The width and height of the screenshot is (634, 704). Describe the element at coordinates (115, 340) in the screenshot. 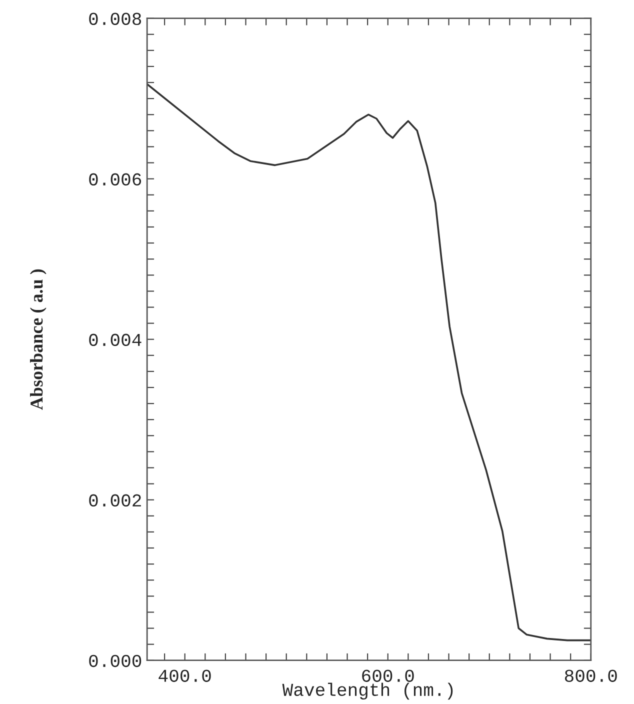

I see `y-tick-label: 0.004` at that location.